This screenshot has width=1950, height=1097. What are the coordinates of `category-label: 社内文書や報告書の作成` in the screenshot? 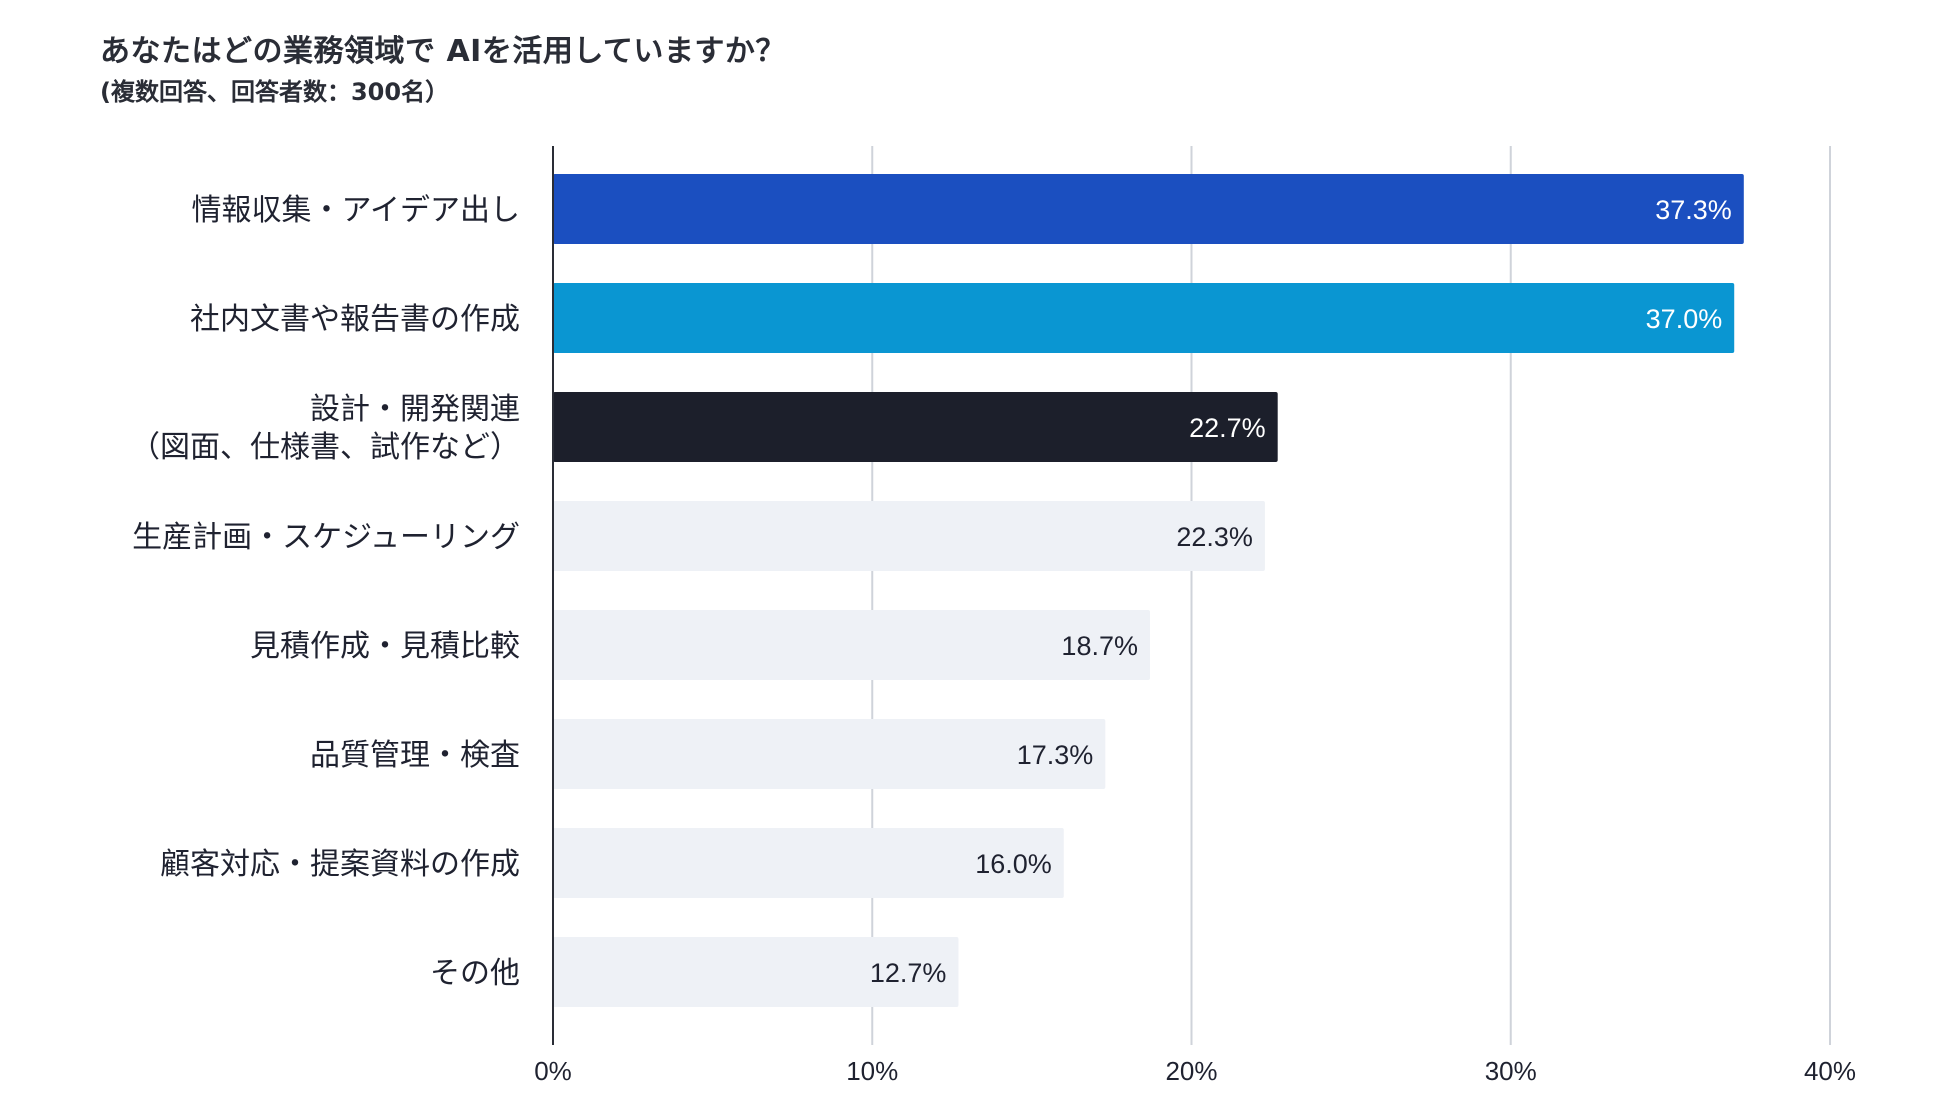 It's located at (355, 319).